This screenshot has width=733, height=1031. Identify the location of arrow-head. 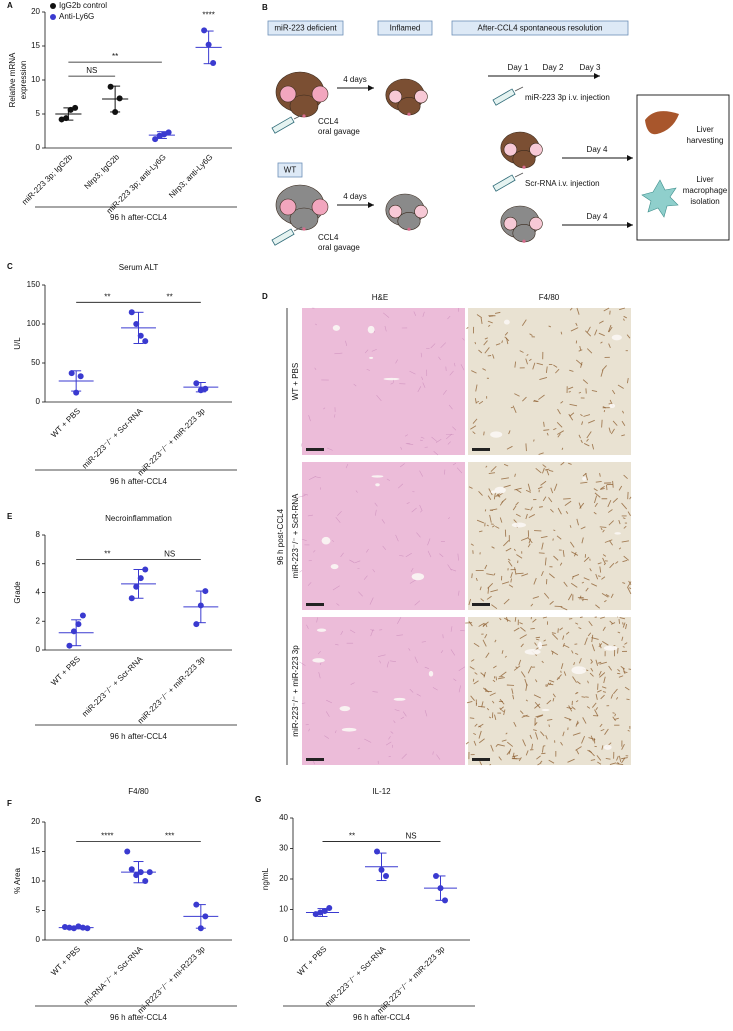
(630, 225).